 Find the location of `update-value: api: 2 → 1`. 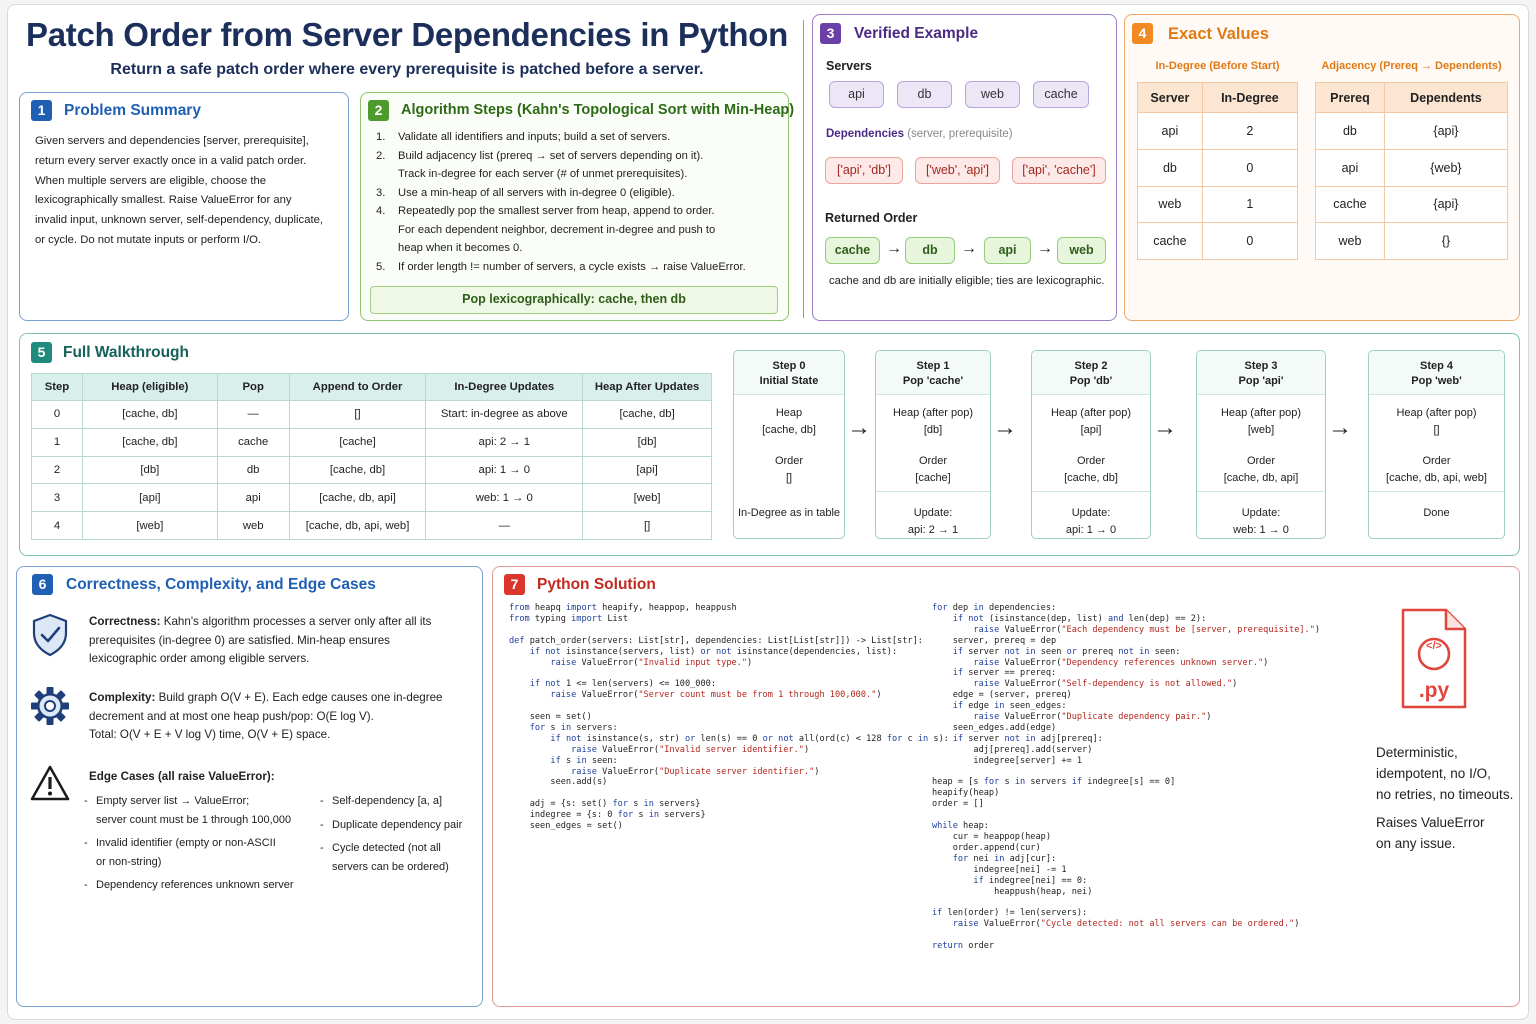

update-value: api: 2 → 1 is located at coordinates (933, 530).